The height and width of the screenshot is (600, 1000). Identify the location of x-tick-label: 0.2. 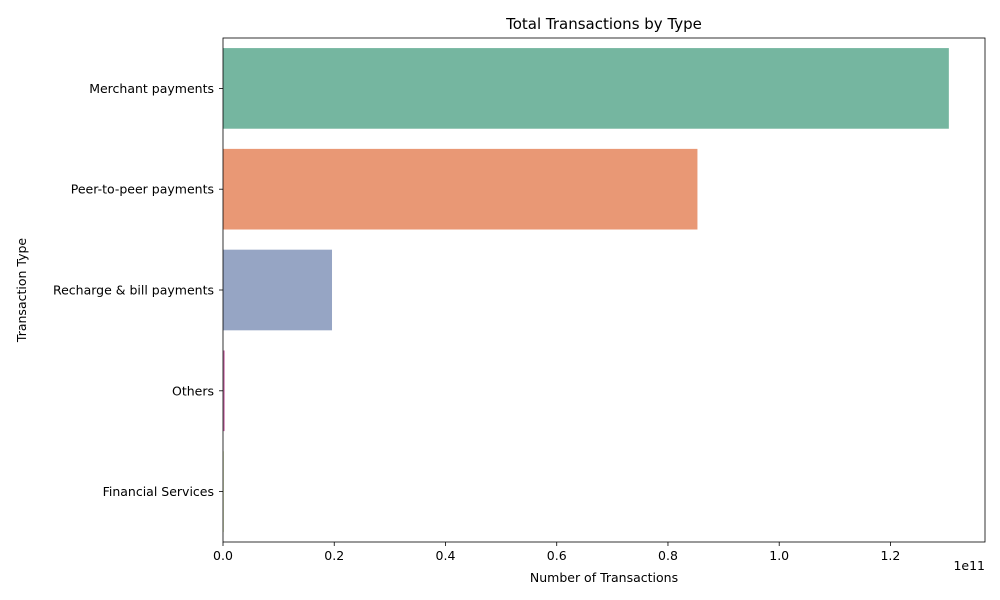
(334, 555).